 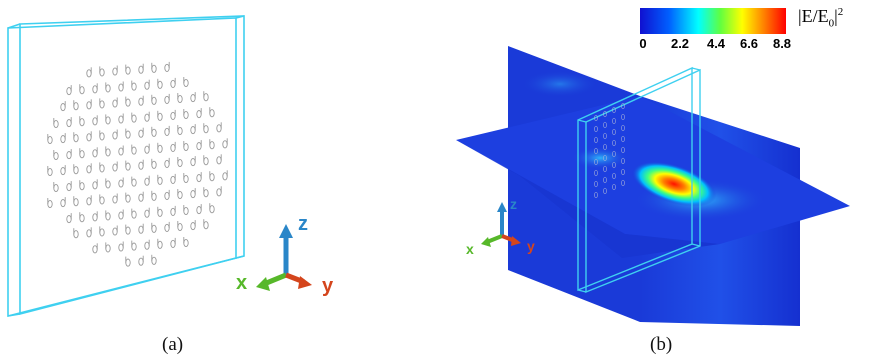 What do you see at coordinates (470, 249) in the screenshot?
I see `axis-label-x-b: x` at bounding box center [470, 249].